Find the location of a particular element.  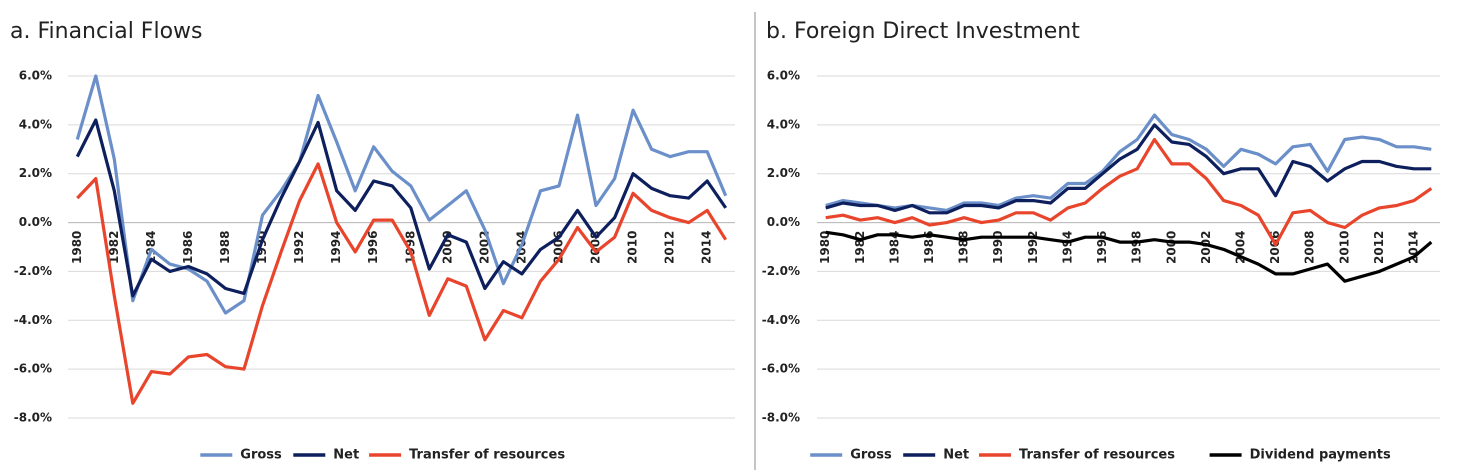

x-tick-label: 2002 is located at coordinates (1206, 247).